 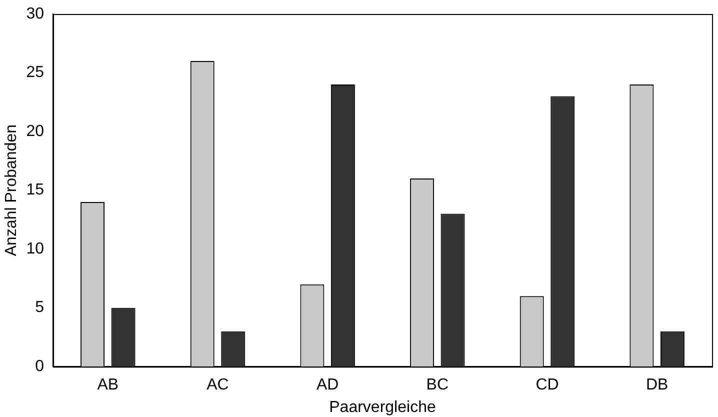 What do you see at coordinates (35, 131) in the screenshot?
I see `y-tick-label: 20` at bounding box center [35, 131].